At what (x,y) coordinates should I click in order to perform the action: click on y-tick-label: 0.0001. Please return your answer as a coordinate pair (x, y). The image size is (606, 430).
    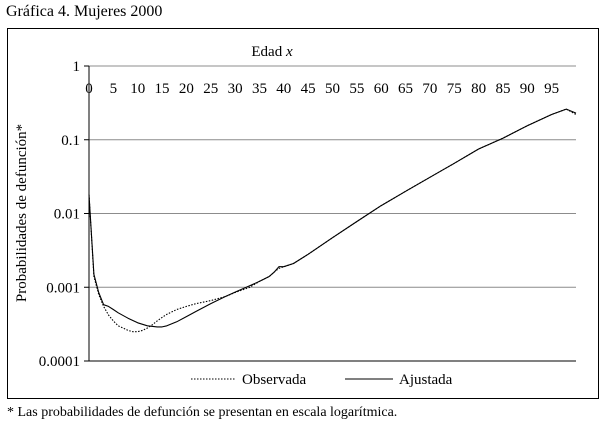
    Looking at the image, I should click on (59, 362).